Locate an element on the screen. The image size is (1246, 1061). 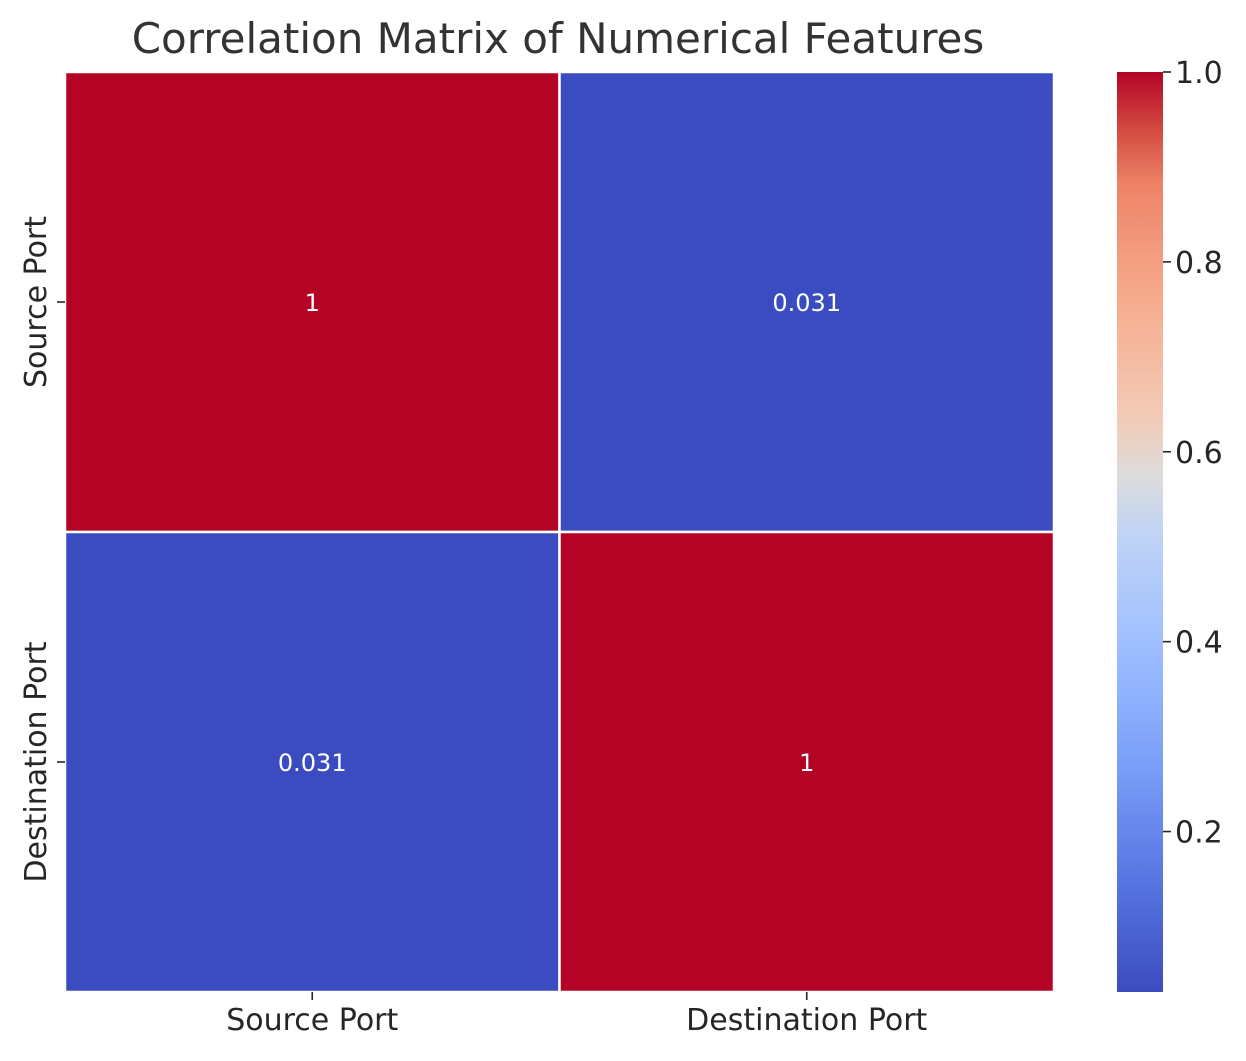
colorbar-ticks: 0.2 0.4 0.6 0.8 1.0 is located at coordinates (1193, 453).